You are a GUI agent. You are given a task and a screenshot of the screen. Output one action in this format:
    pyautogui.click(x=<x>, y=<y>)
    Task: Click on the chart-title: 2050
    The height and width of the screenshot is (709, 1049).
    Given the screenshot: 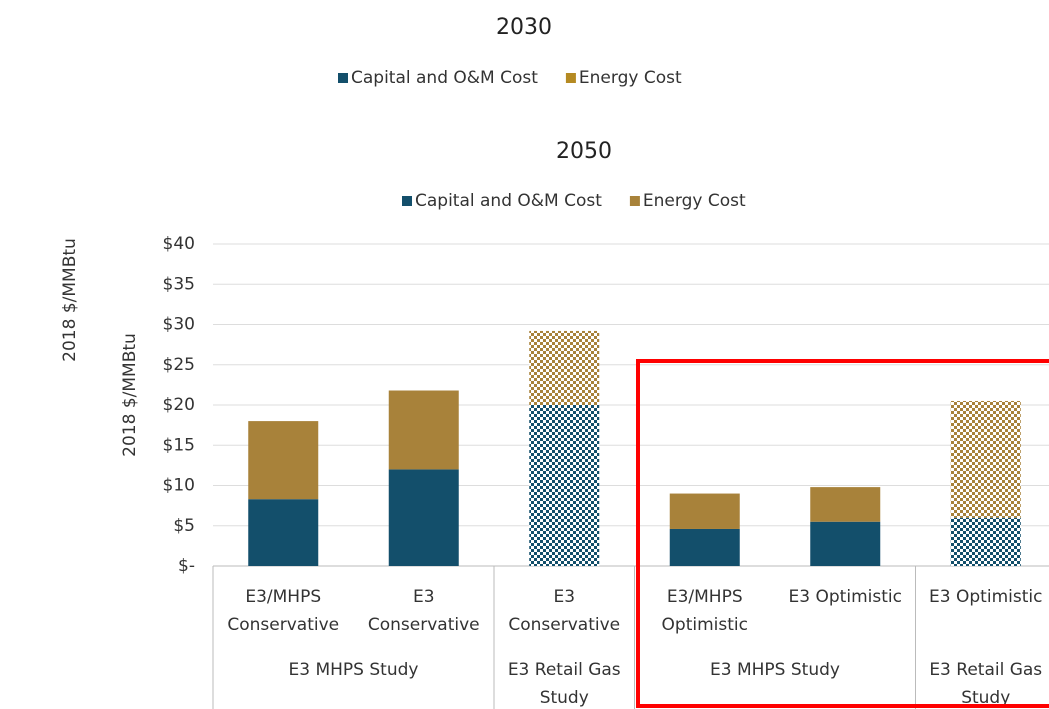 What is the action you would take?
    pyautogui.click(x=584, y=151)
    